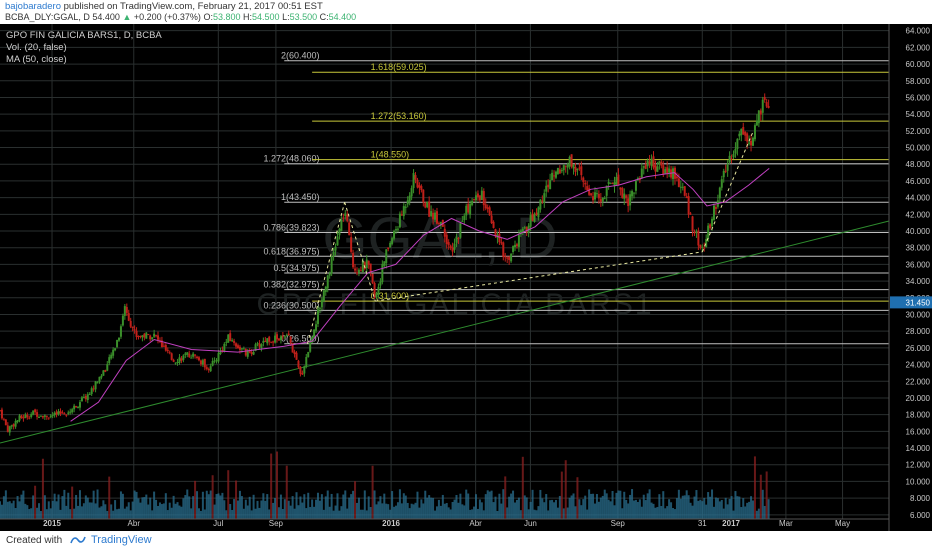 The width and height of the screenshot is (932, 550). What do you see at coordinates (727, 191) in the screenshot?
I see `zigzag-segment` at bounding box center [727, 191].